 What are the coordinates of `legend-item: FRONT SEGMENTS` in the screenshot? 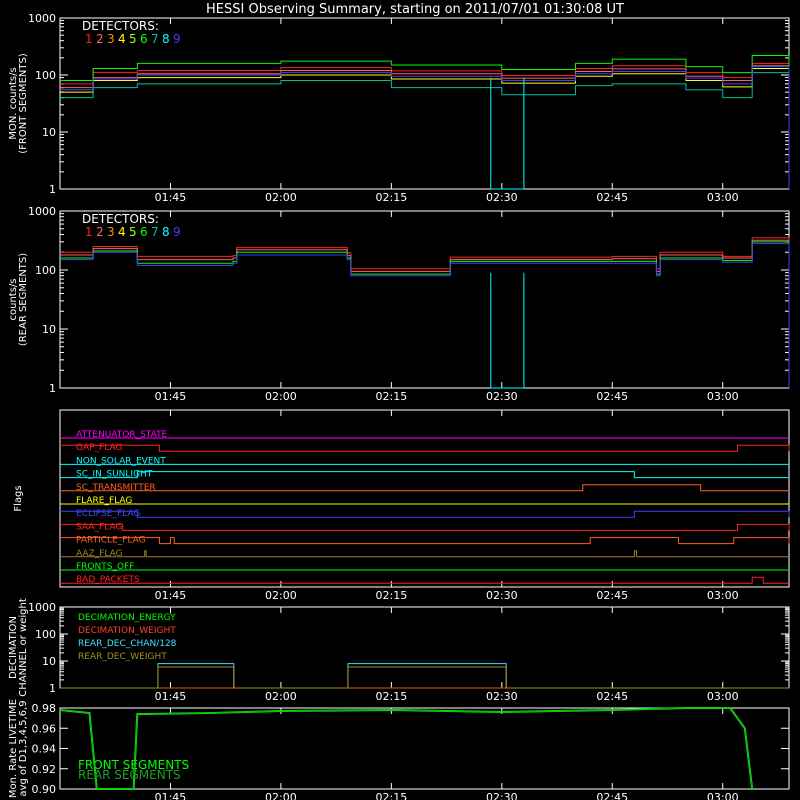 It's located at (133, 765).